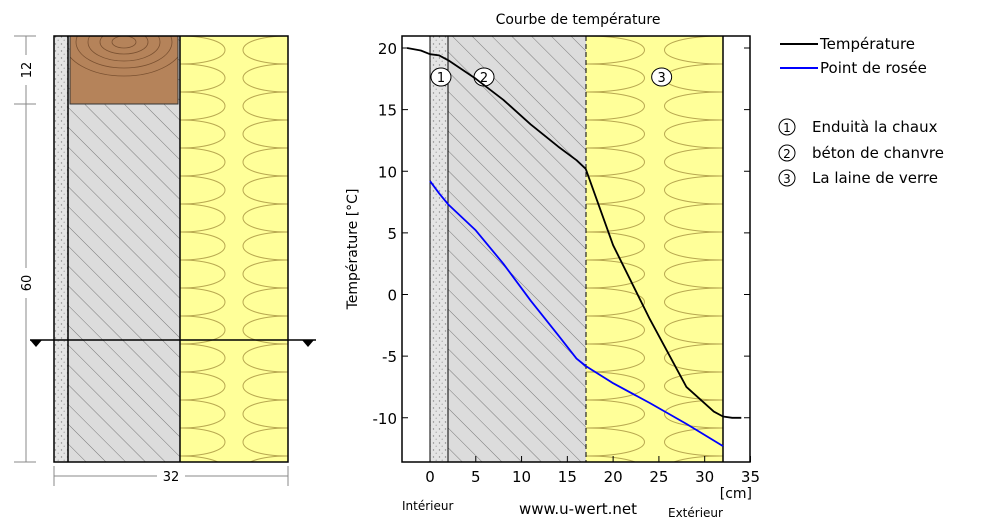 This screenshot has width=994, height=517. What do you see at coordinates (36, 343) in the screenshot?
I see `section-marker-left` at bounding box center [36, 343].